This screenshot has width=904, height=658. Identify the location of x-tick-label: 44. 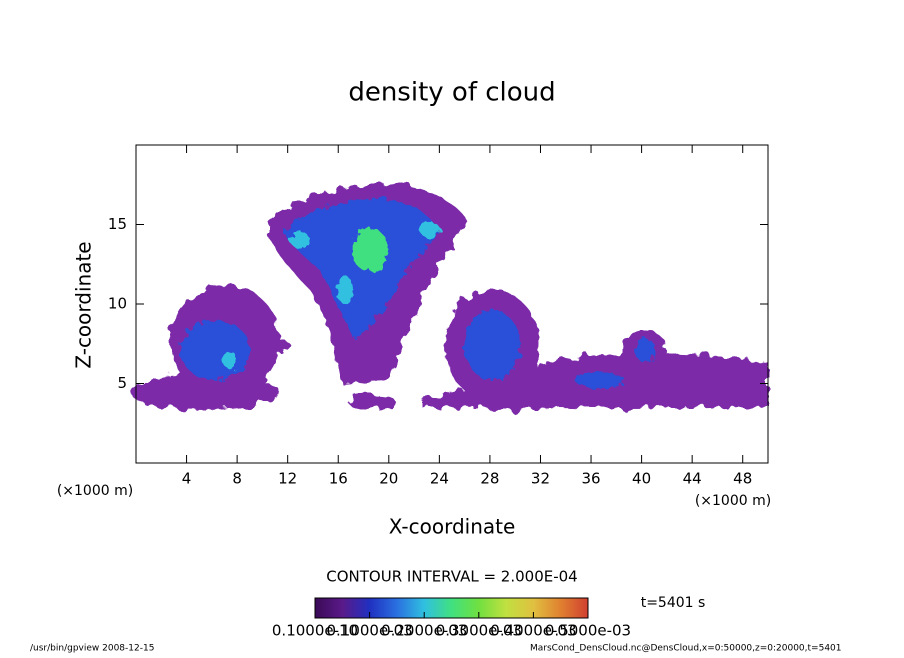
(692, 479).